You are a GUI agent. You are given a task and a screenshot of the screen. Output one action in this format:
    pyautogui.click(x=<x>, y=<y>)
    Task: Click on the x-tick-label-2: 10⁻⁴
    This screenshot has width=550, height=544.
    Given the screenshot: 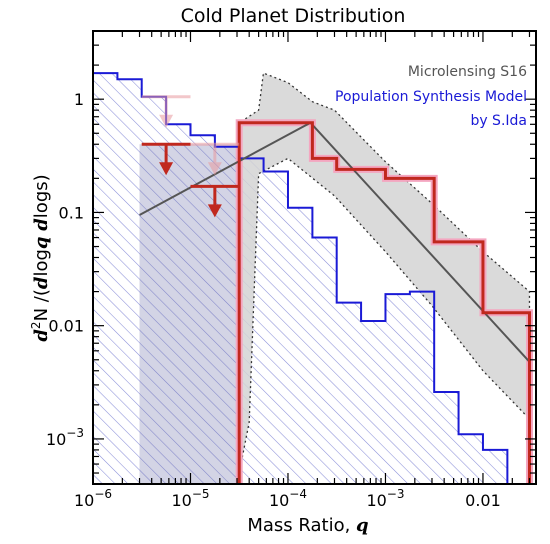 What is the action you would take?
    pyautogui.click(x=288, y=498)
    